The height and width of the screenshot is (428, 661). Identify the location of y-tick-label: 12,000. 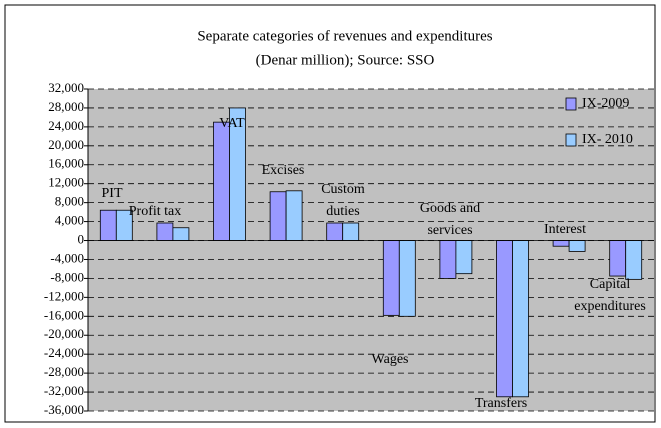
(66, 182).